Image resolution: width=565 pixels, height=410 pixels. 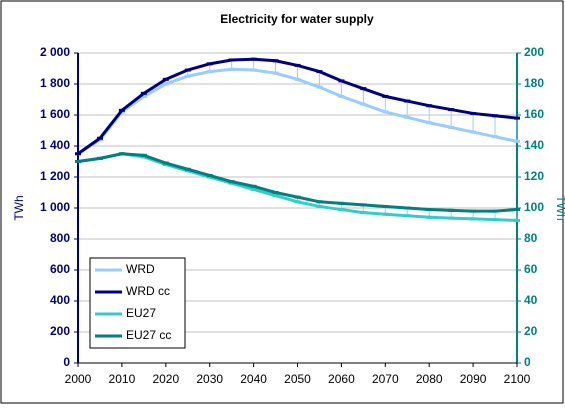 I want to click on y2-tick-label: 0, so click(x=527, y=362).